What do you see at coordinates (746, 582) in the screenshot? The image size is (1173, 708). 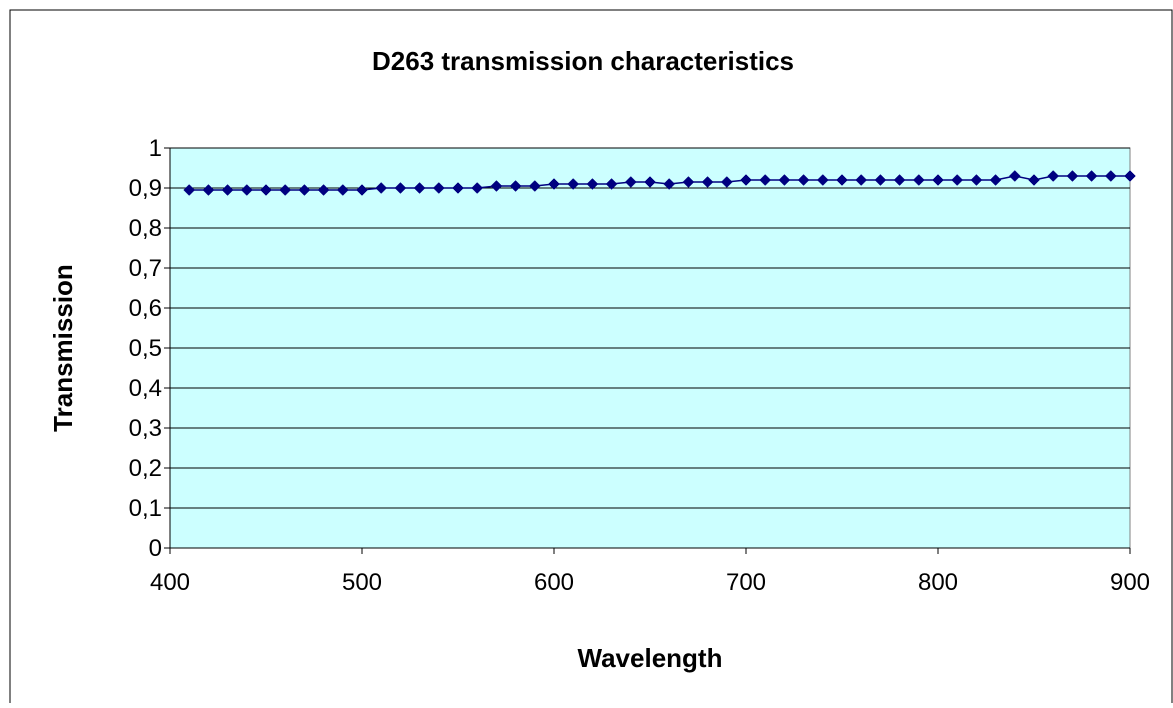 I see `x-tick-label: 700` at bounding box center [746, 582].